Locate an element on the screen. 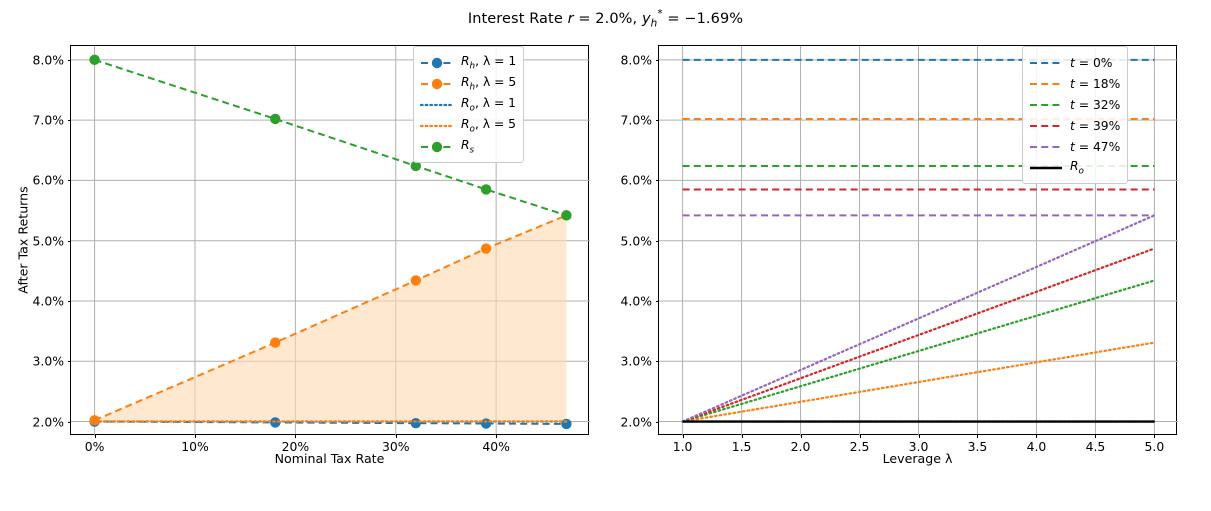  x-tick-label: 20% is located at coordinates (295, 446).